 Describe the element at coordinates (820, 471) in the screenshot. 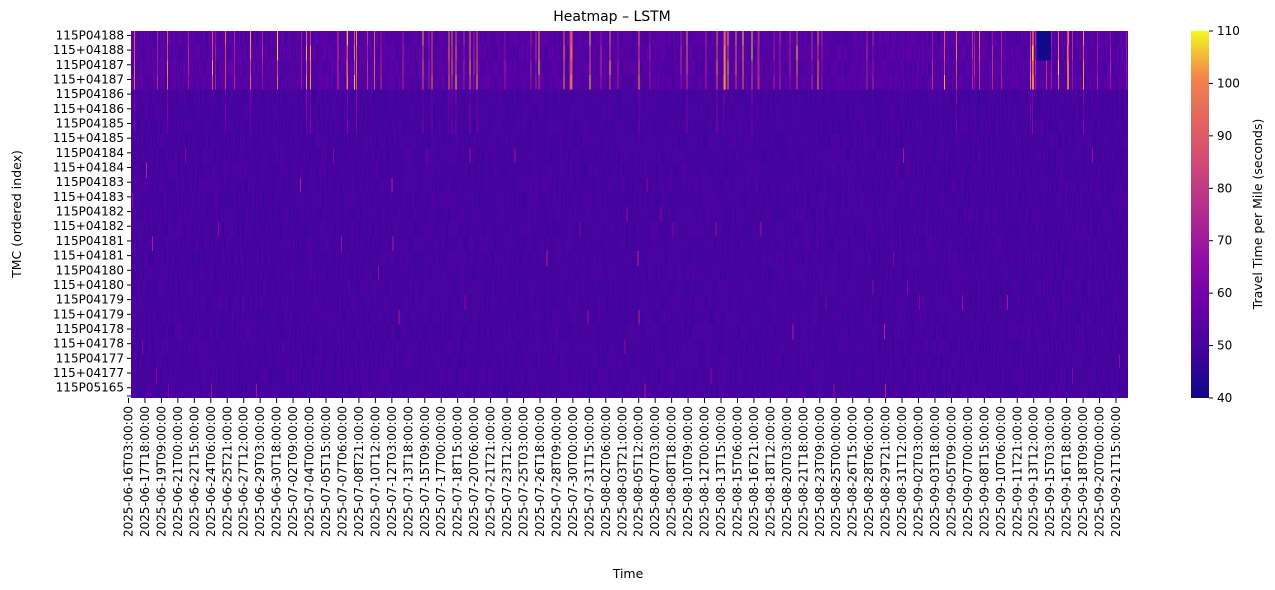

I see `x-tick-label: 2025-08-23T09:00:00` at that location.